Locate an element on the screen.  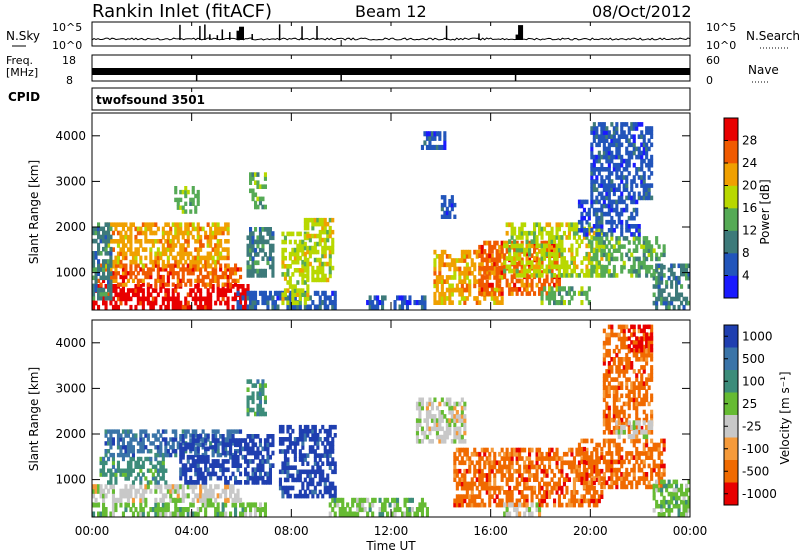
y-tick-label: 2000 is located at coordinates (70, 227).